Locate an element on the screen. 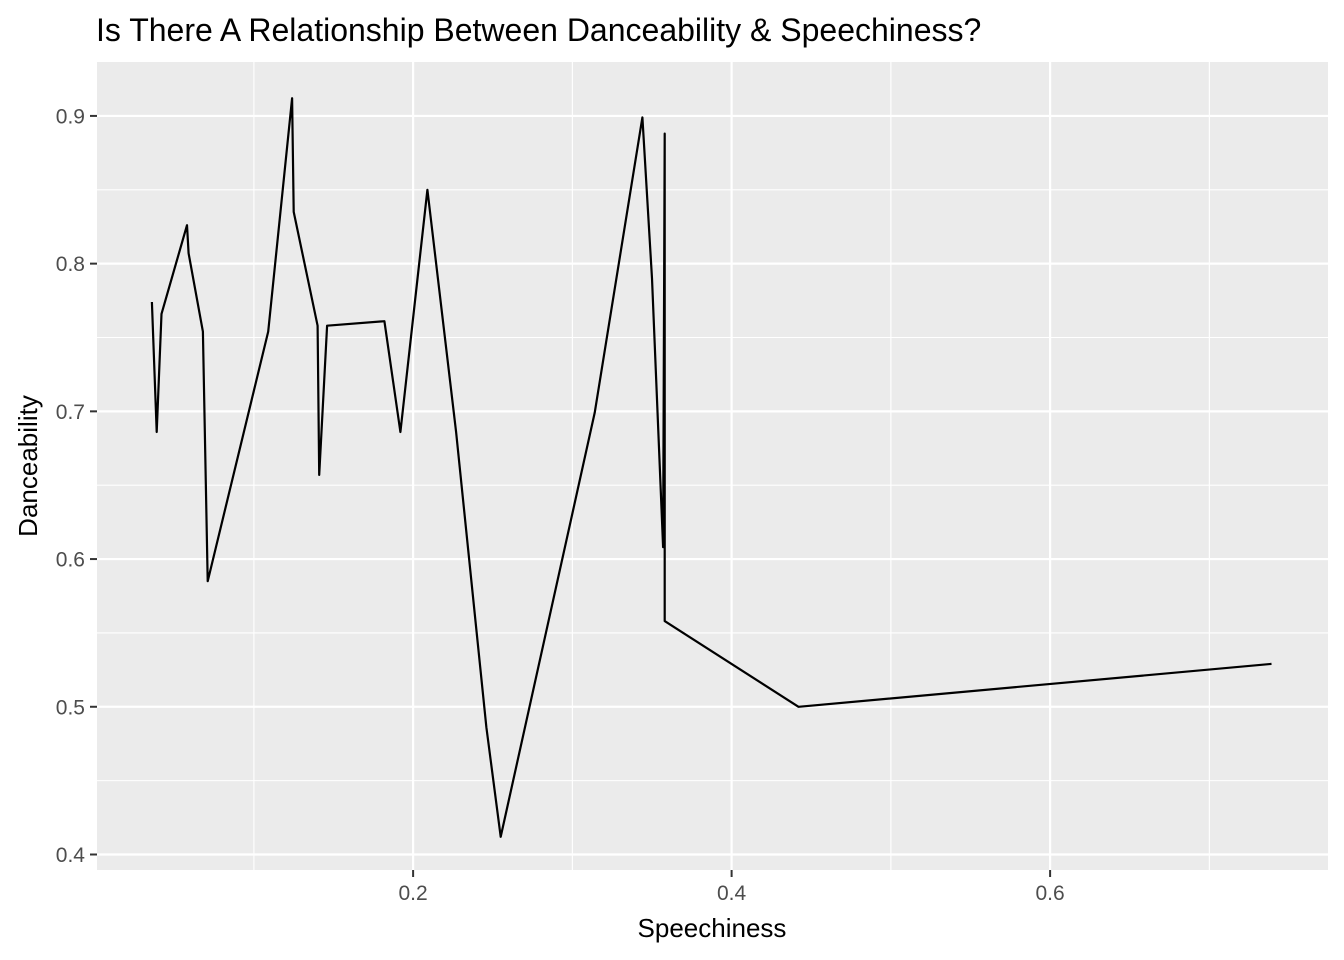 This screenshot has height=960, width=1344. x-tick-label: 0.4 is located at coordinates (732, 893).